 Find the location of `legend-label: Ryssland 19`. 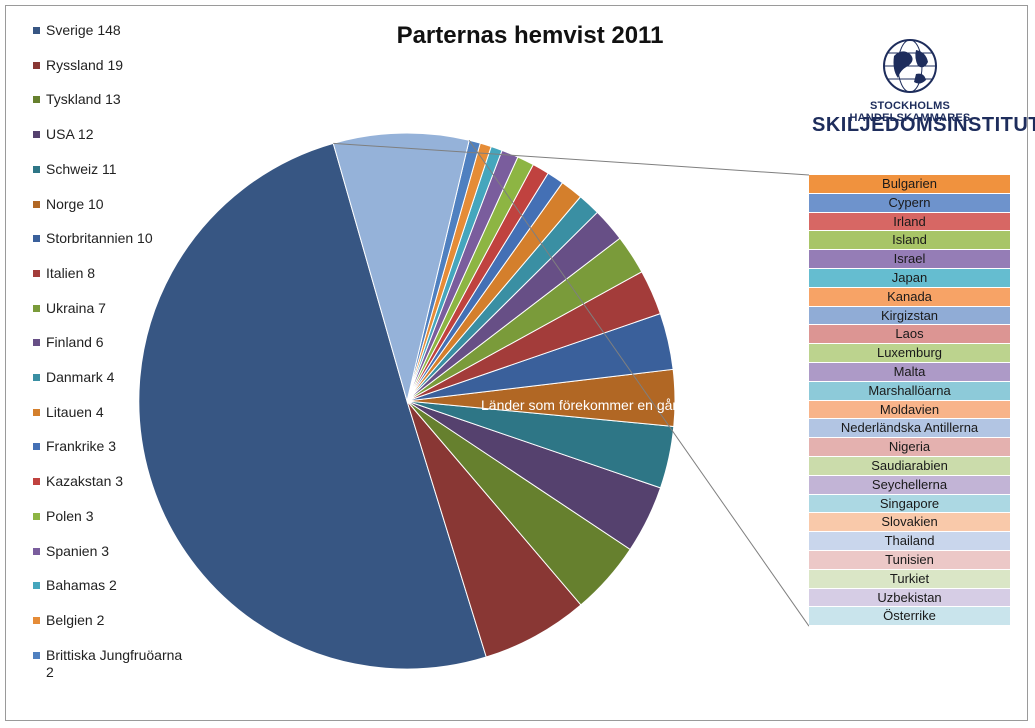

legend-label: Ryssland 19 is located at coordinates (85, 64).